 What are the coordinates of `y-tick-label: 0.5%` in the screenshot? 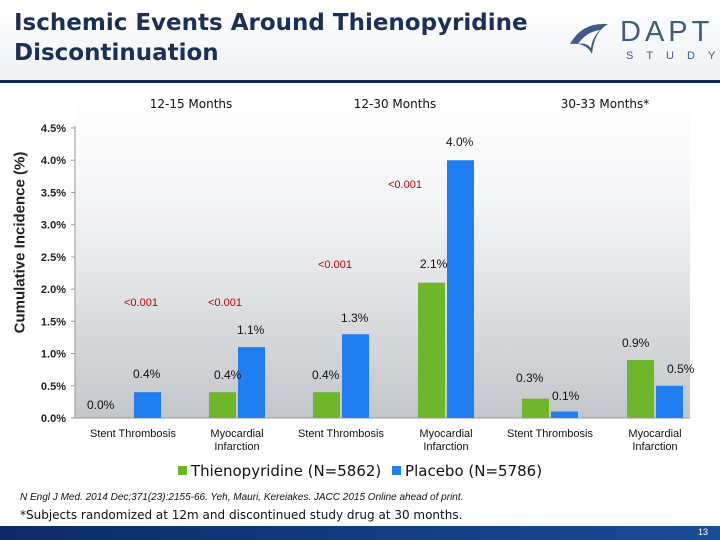 It's located at (53, 387).